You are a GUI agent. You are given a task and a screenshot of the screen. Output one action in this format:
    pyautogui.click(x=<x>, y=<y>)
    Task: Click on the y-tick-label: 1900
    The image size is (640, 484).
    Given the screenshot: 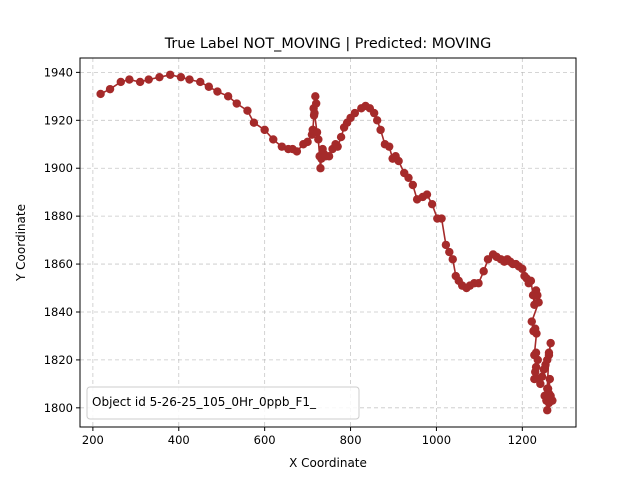 What is the action you would take?
    pyautogui.click(x=58, y=168)
    